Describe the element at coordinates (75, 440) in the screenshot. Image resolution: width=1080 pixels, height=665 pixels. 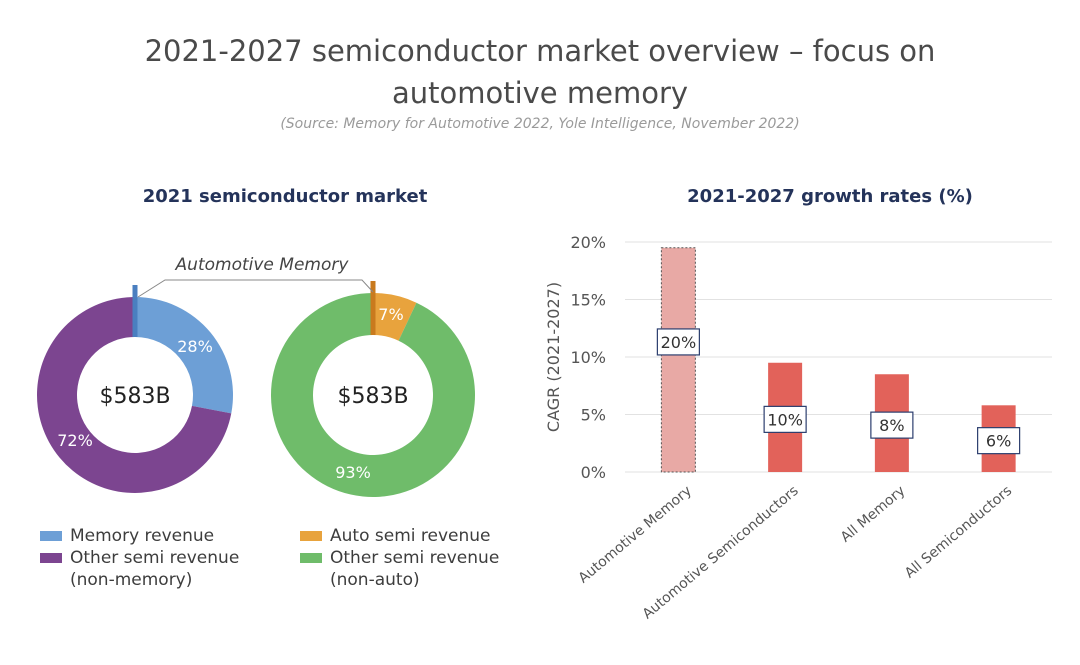
I see `donut-0-slice-label-1: 72%` at that location.